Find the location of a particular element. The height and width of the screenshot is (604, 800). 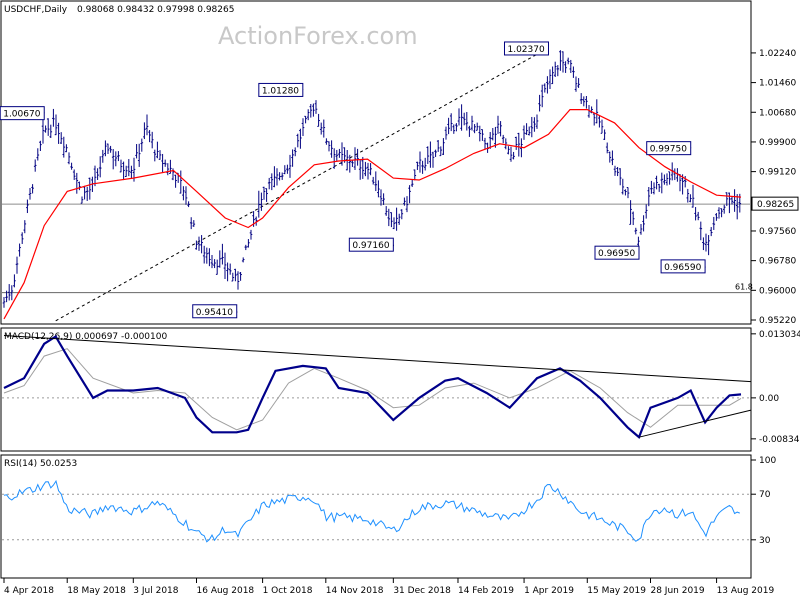

price-y-tick-label: 0.96780 is located at coordinates (777, 262).